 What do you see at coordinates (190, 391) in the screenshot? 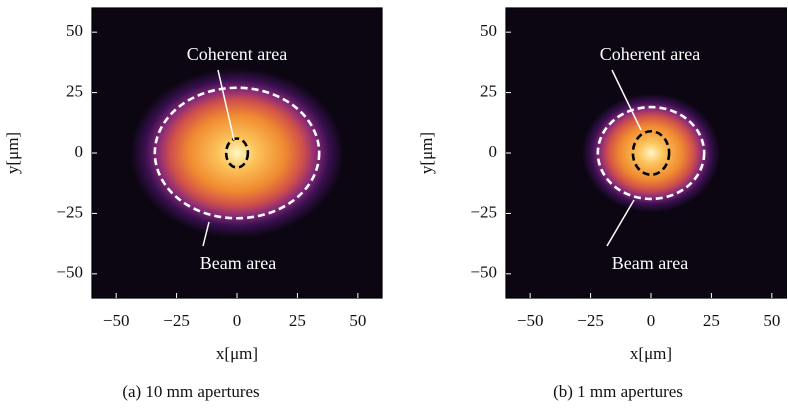
I see `caption: (a) 10 mm apertures` at bounding box center [190, 391].